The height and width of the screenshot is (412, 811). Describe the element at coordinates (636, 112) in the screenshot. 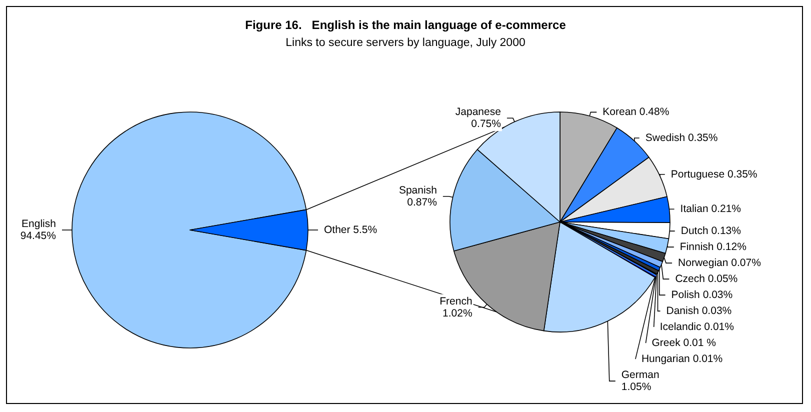

I see `slice-label: Korean 0.48%` at that location.